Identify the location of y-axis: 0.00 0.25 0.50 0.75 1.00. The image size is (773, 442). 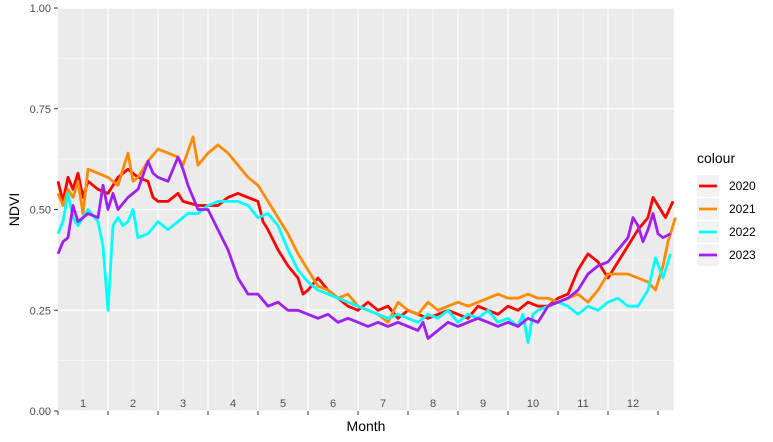
(44, 210).